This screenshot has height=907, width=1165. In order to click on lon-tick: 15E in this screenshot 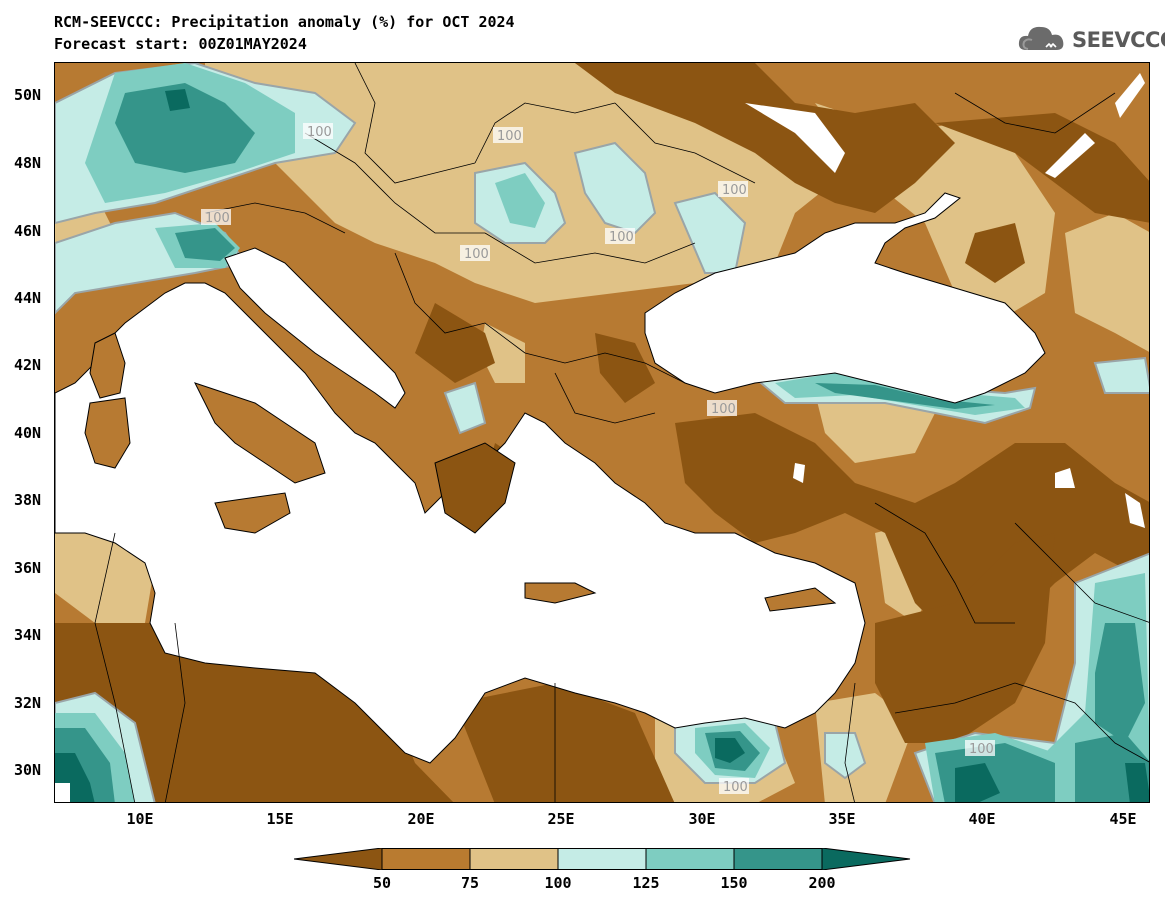, I will do `click(280, 819)`.